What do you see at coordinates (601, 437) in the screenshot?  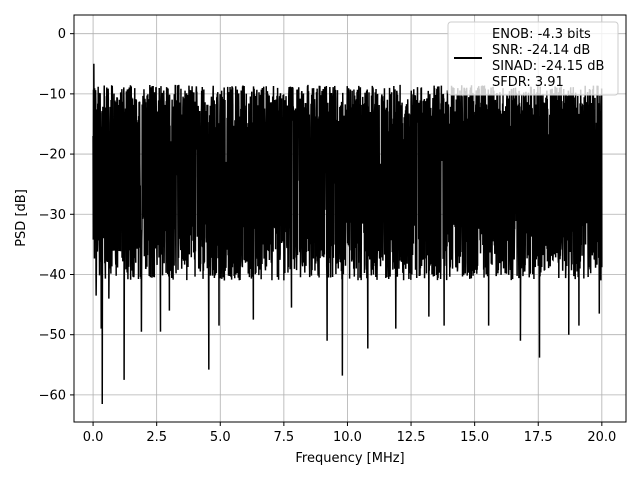 I see `x-tick-label: 20.0` at bounding box center [601, 437].